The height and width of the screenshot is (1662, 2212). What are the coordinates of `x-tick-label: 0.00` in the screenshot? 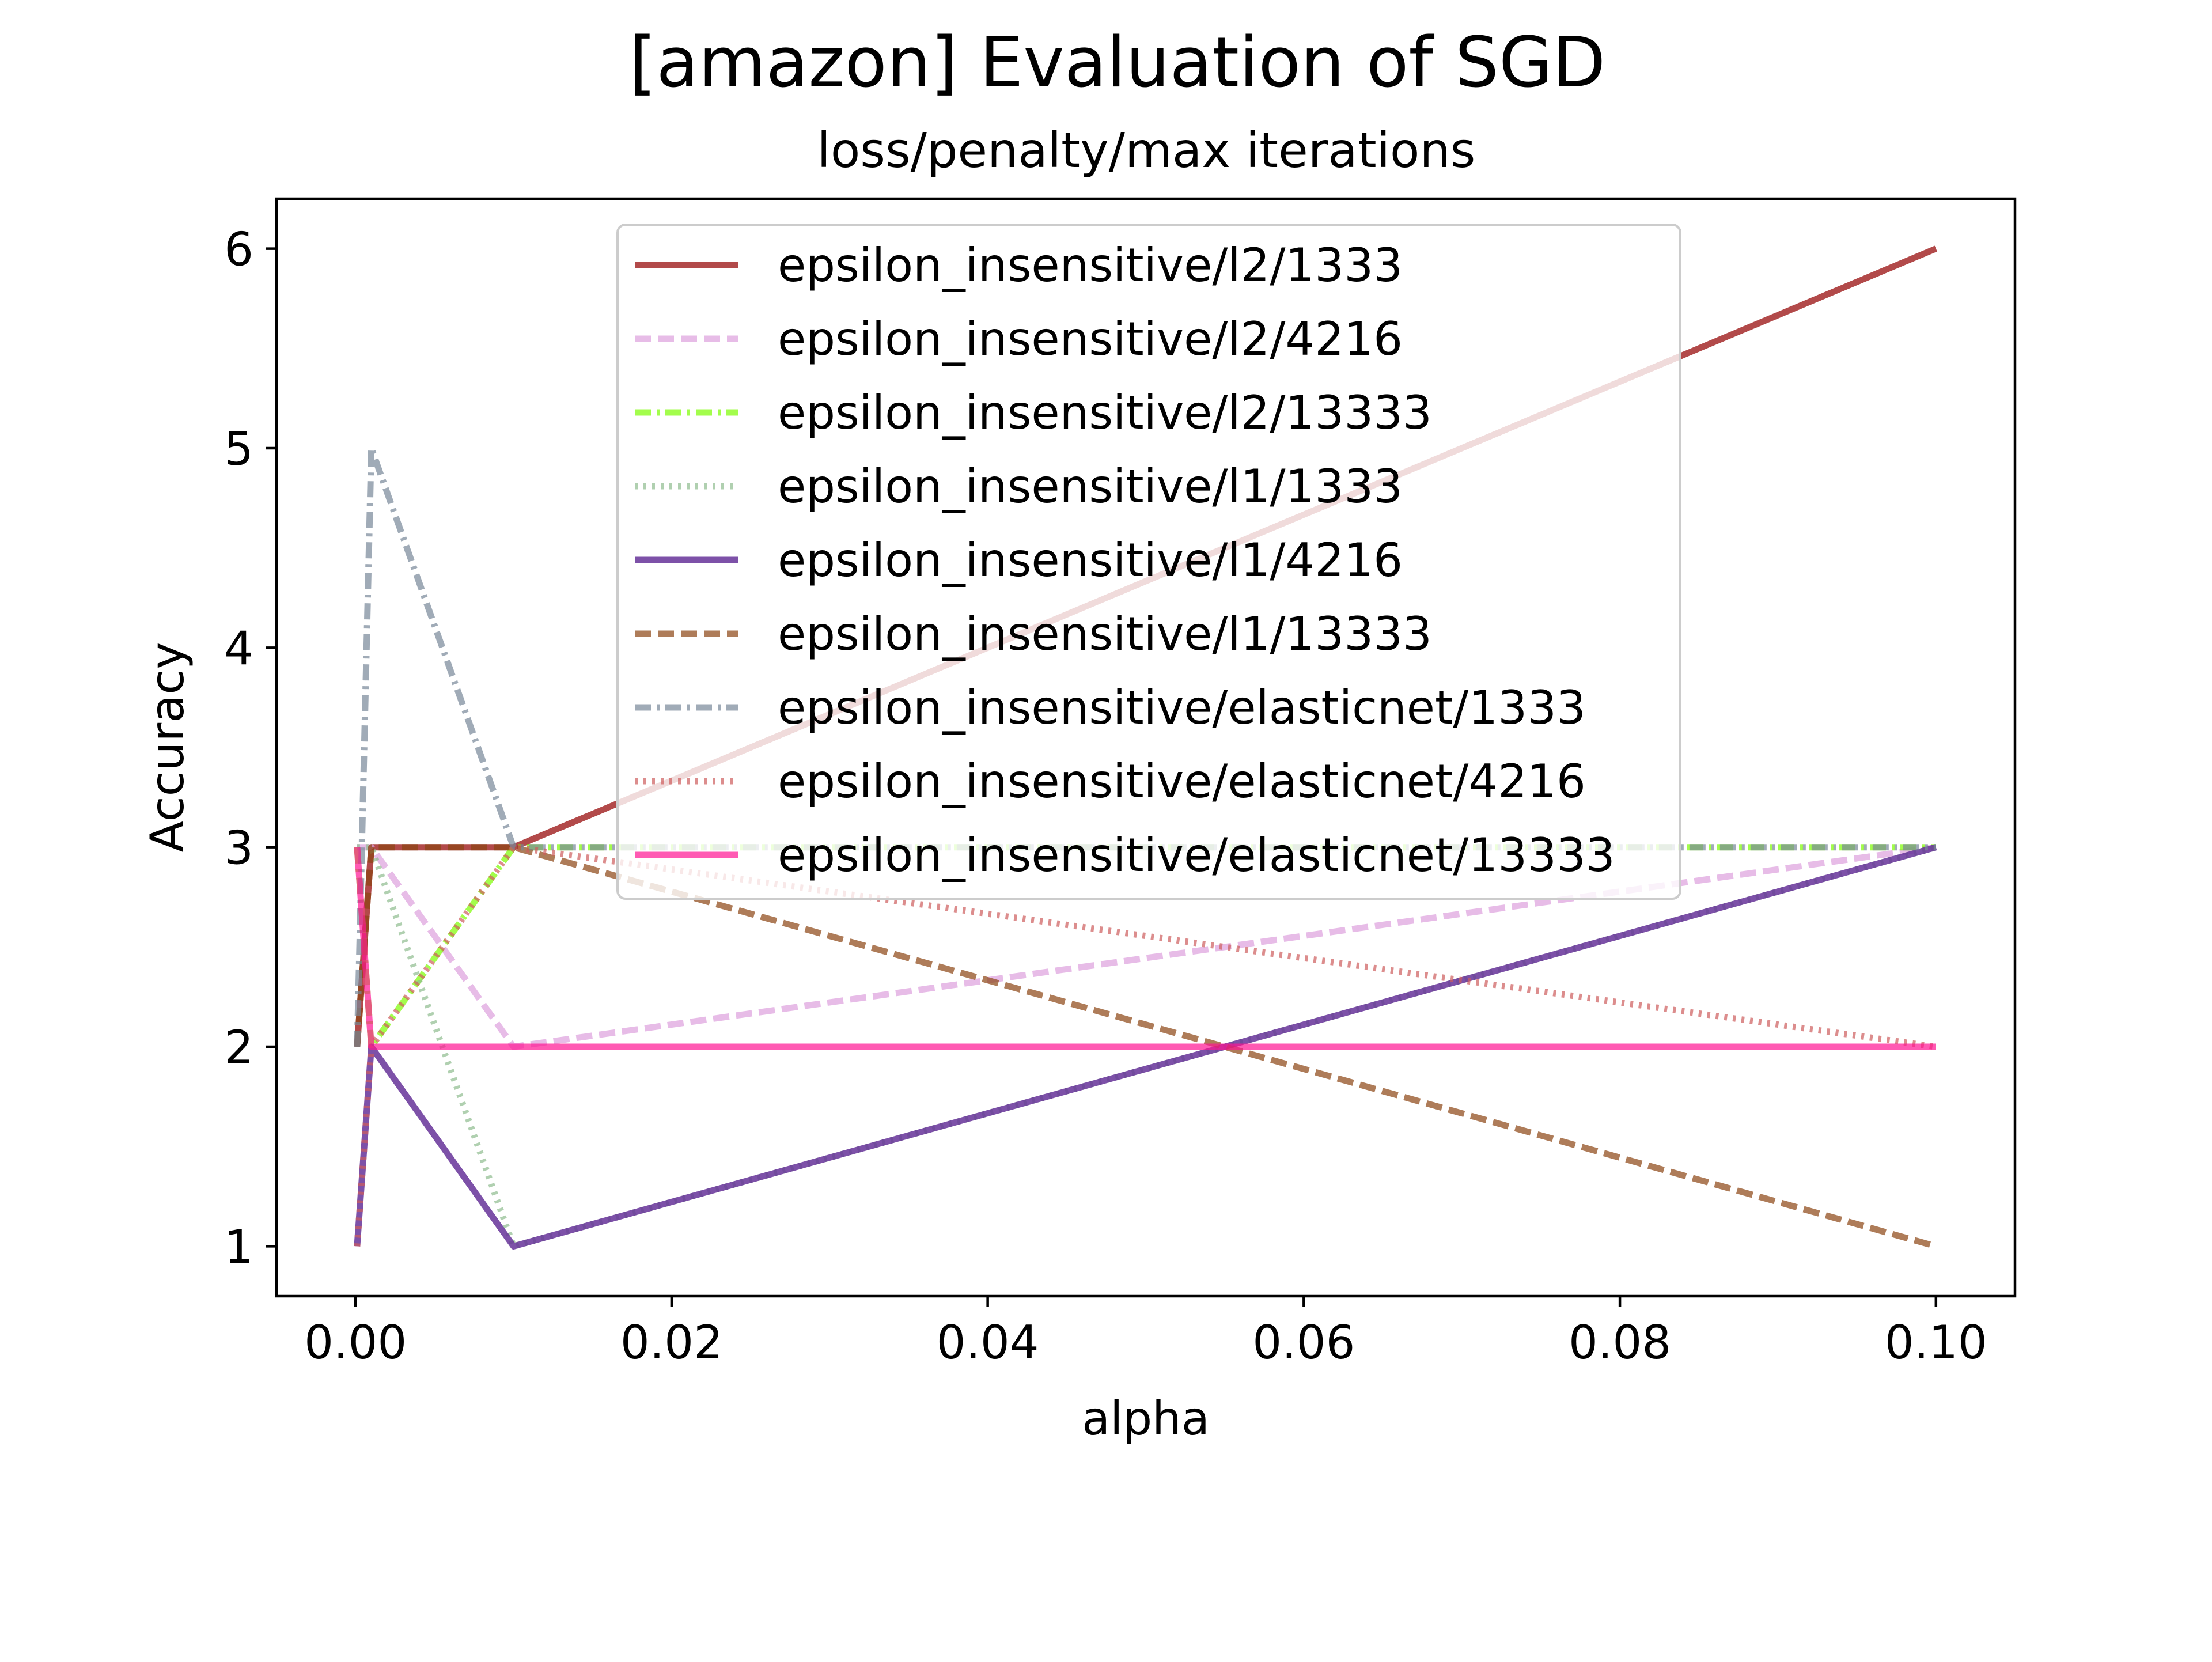 It's located at (355, 1343).